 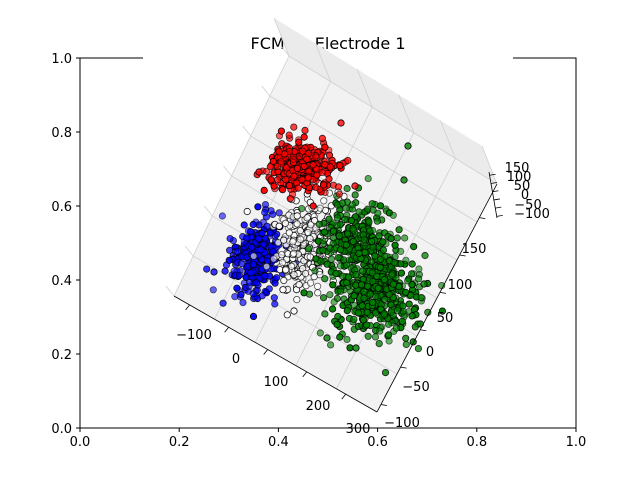 What do you see at coordinates (460, 285) in the screenshot?
I see `y-axis-3d-tick-label: 100` at bounding box center [460, 285].